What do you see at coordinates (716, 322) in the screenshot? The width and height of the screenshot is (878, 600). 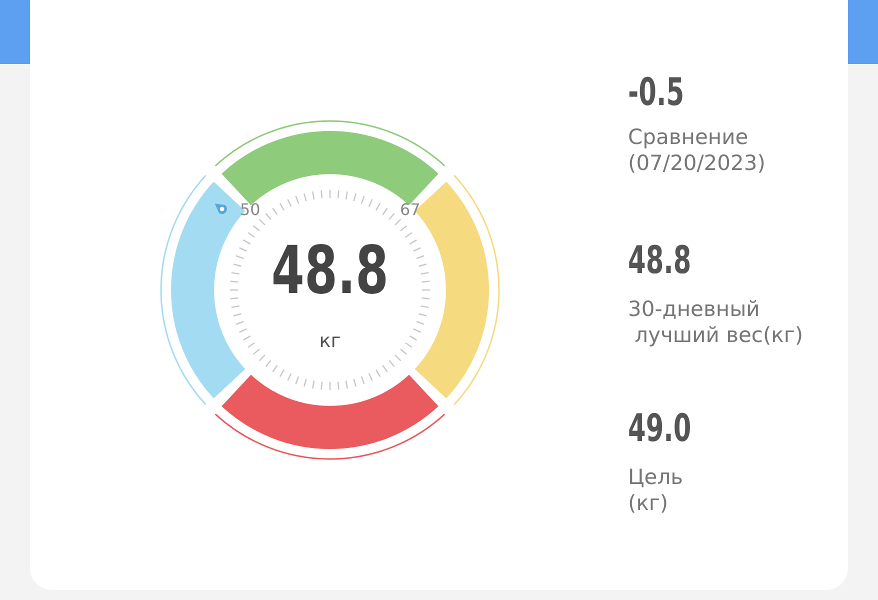 I see `text: 30-дневный лучший вес(кг)` at bounding box center [716, 322].